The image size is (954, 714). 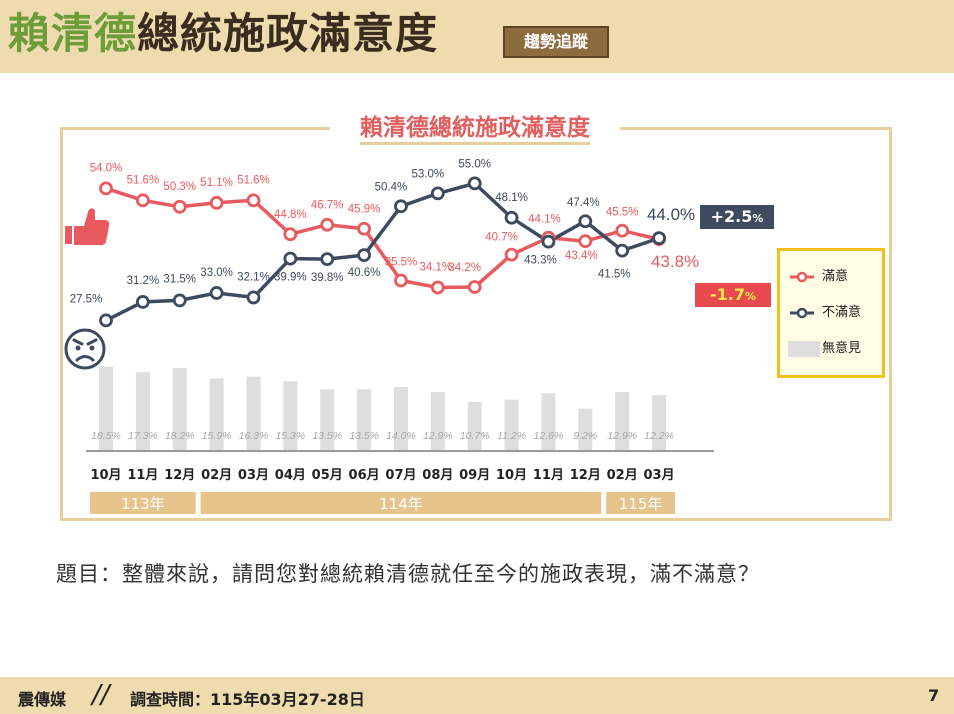 I want to click on none-bar-label: 12.6%, so click(x=549, y=436).